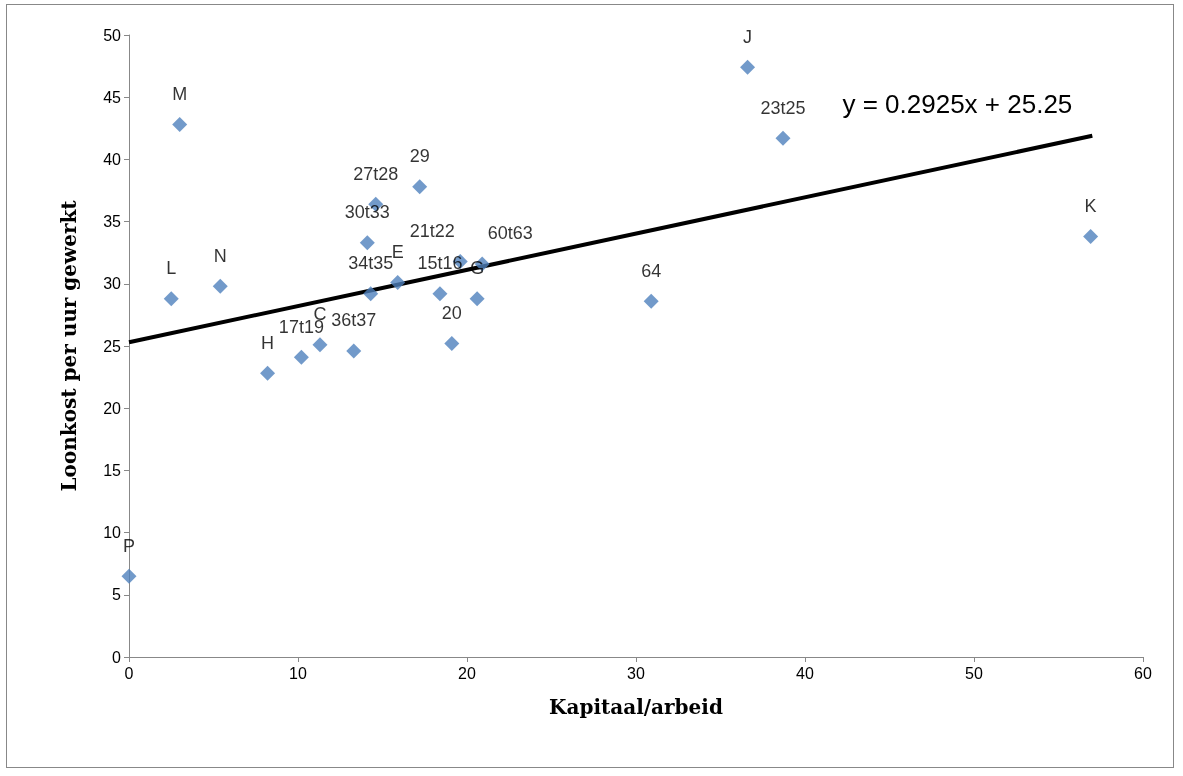  Describe the element at coordinates (112, 470) in the screenshot. I see `y-tick-label: 15` at that location.